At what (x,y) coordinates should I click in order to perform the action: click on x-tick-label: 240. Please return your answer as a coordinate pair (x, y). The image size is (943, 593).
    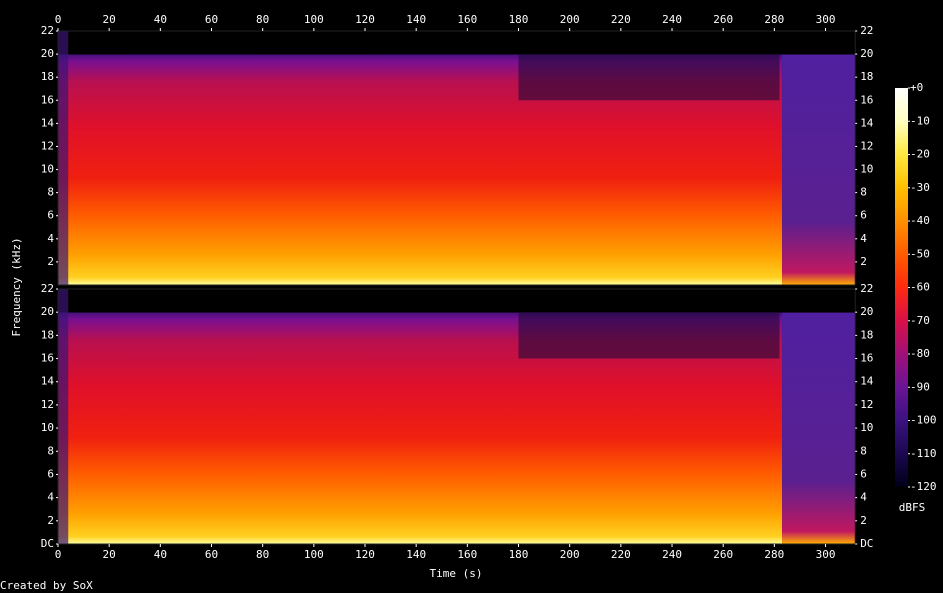
    Looking at the image, I should click on (672, 554).